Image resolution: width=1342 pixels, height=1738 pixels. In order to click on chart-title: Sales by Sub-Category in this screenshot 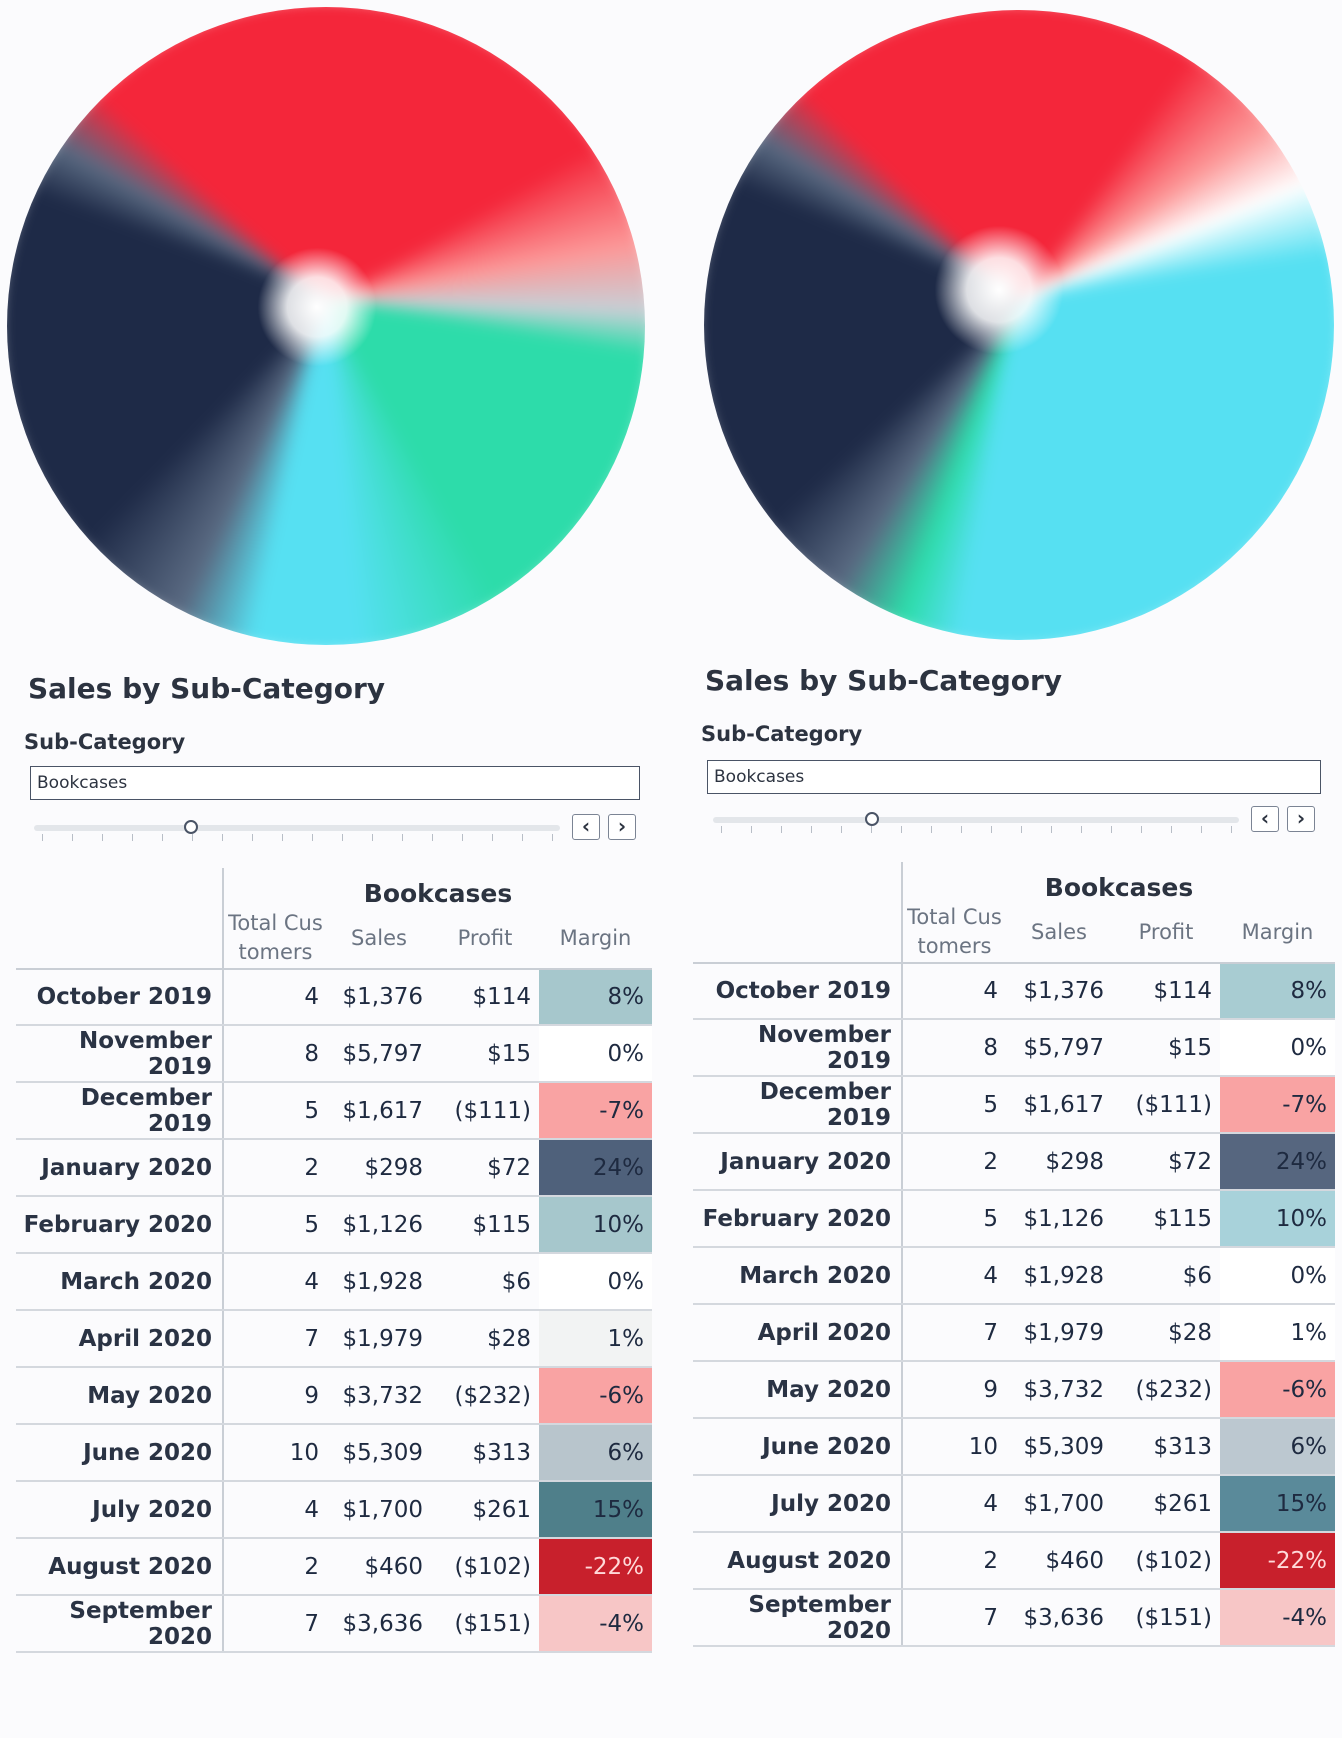, I will do `click(207, 688)`.